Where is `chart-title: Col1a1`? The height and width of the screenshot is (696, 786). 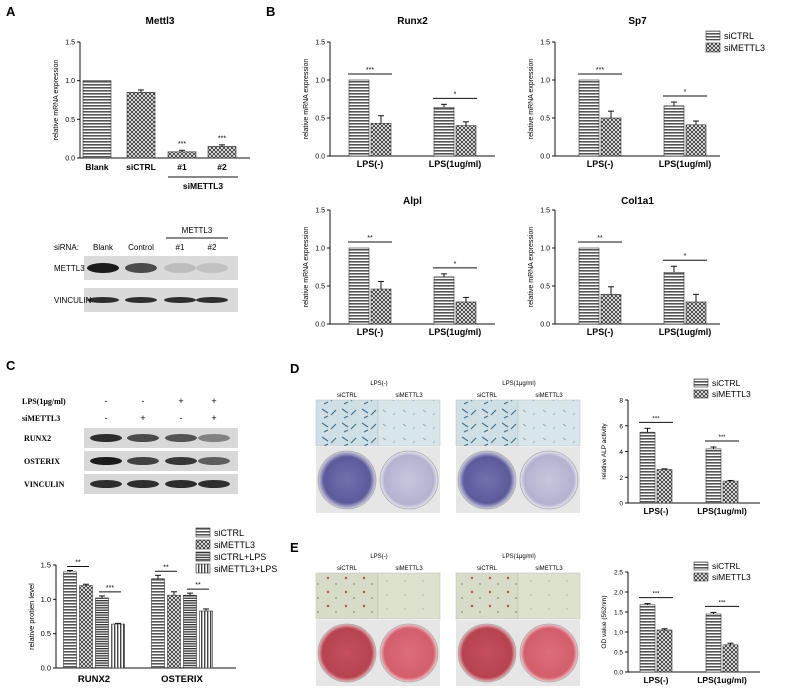 chart-title: Col1a1 is located at coordinates (637, 201).